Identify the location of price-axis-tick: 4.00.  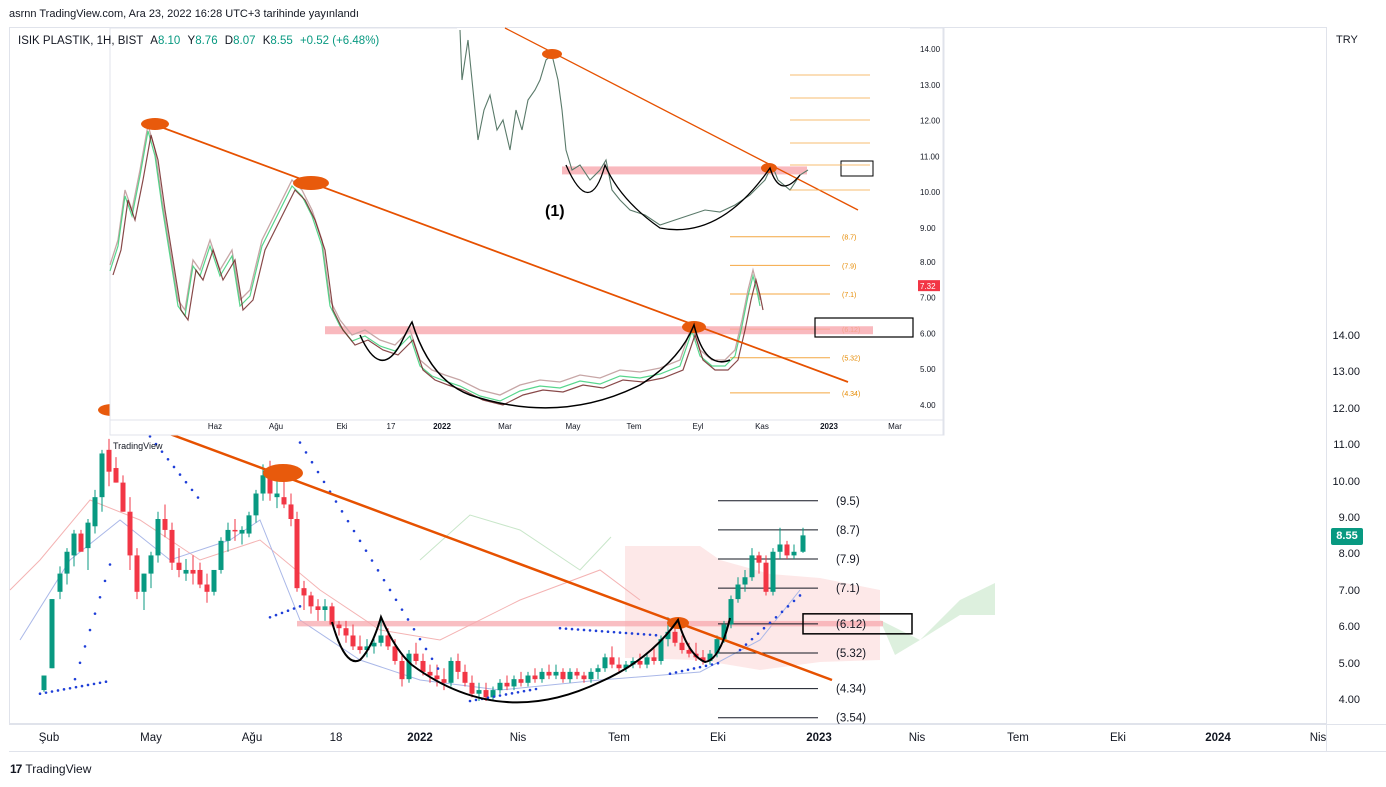
(1349, 700).